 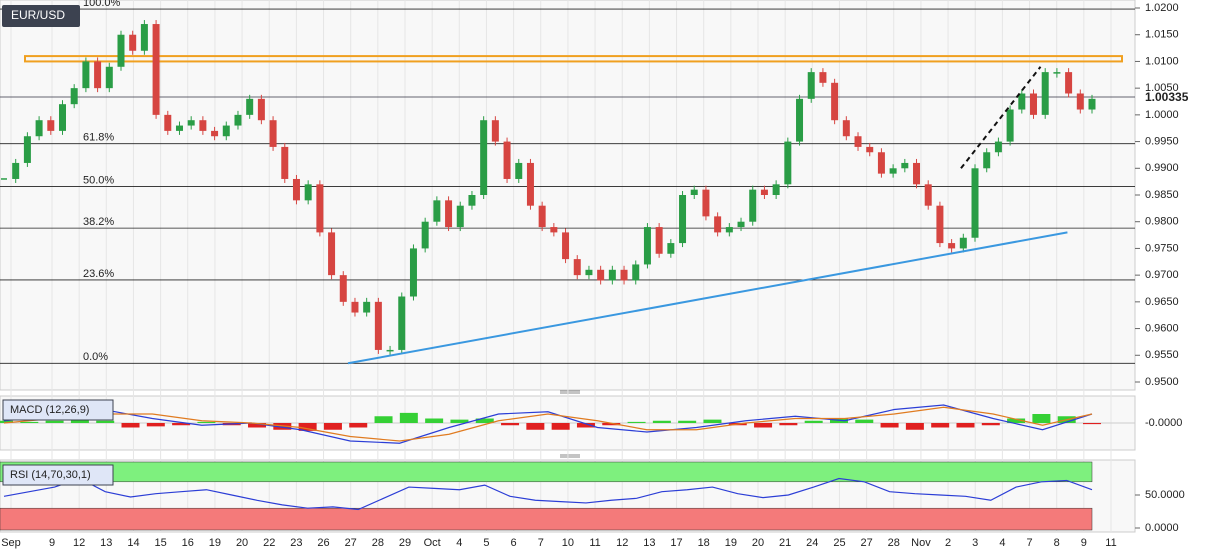 I want to click on x-tick-label: 14, so click(x=133, y=543).